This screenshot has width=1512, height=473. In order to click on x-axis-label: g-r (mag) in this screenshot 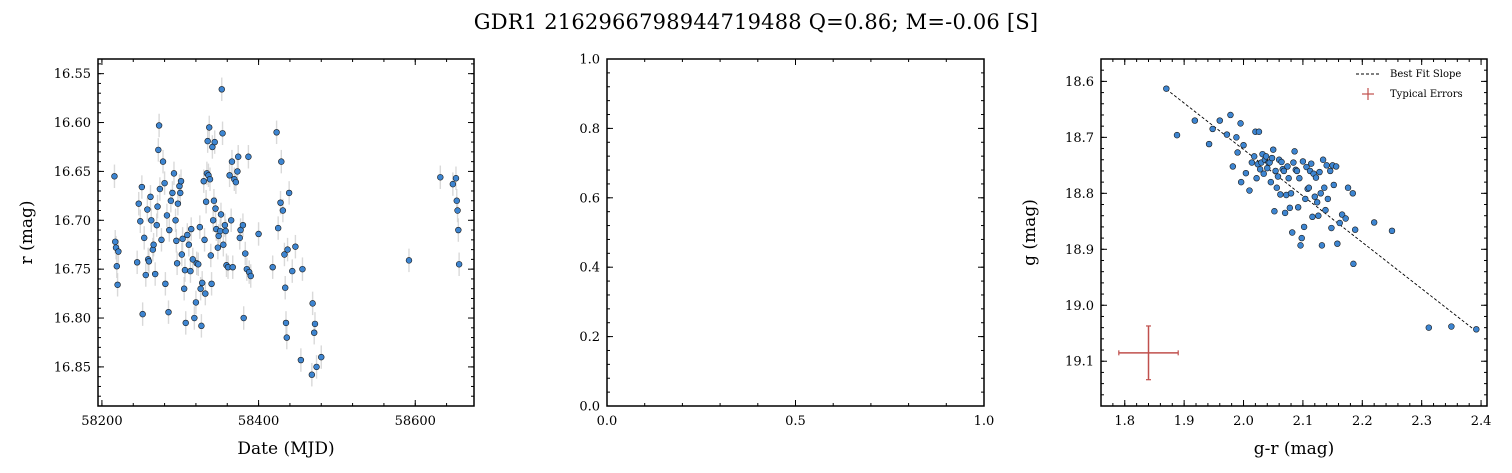, I will do `click(1294, 449)`.